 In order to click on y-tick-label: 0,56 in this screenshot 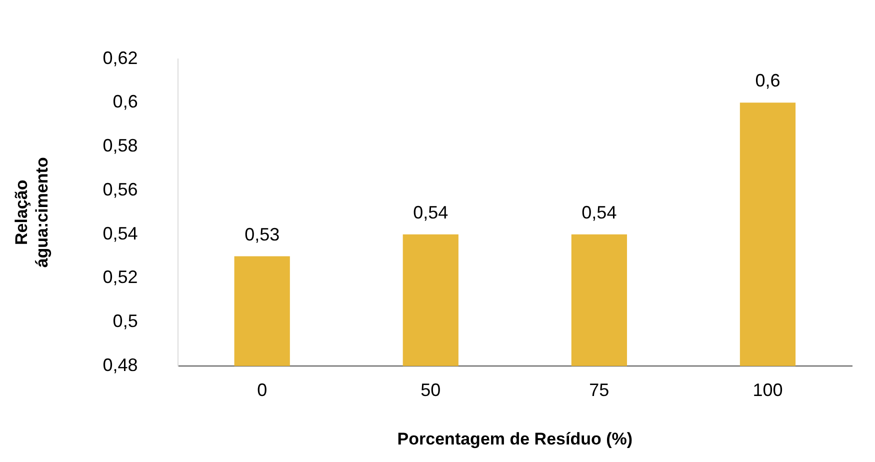, I will do `click(120, 189)`.